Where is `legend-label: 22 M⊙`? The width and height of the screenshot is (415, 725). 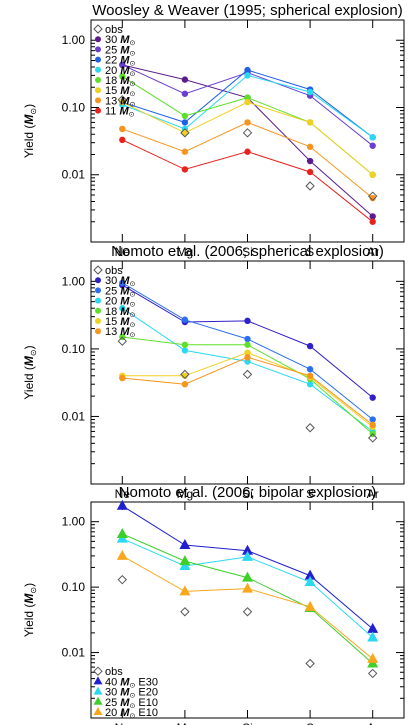 legend-label: 22 M⊙ is located at coordinates (120, 61).